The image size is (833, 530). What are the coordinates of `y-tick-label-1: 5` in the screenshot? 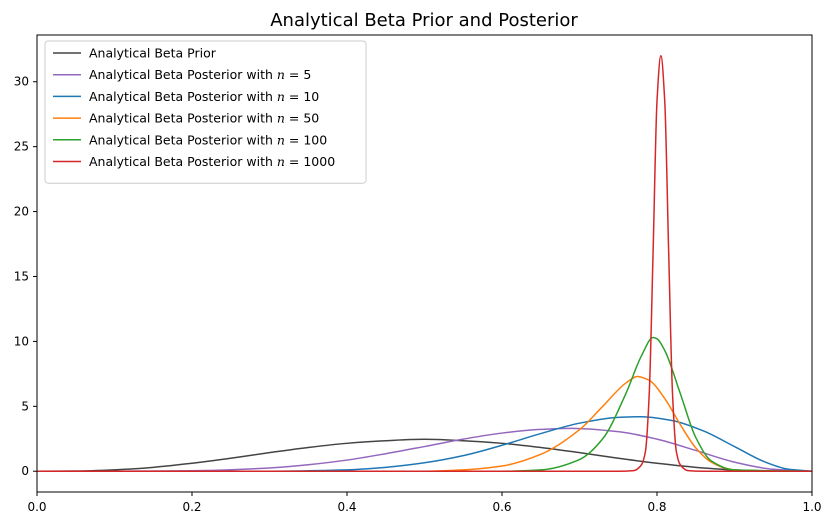 It's located at (25, 406).